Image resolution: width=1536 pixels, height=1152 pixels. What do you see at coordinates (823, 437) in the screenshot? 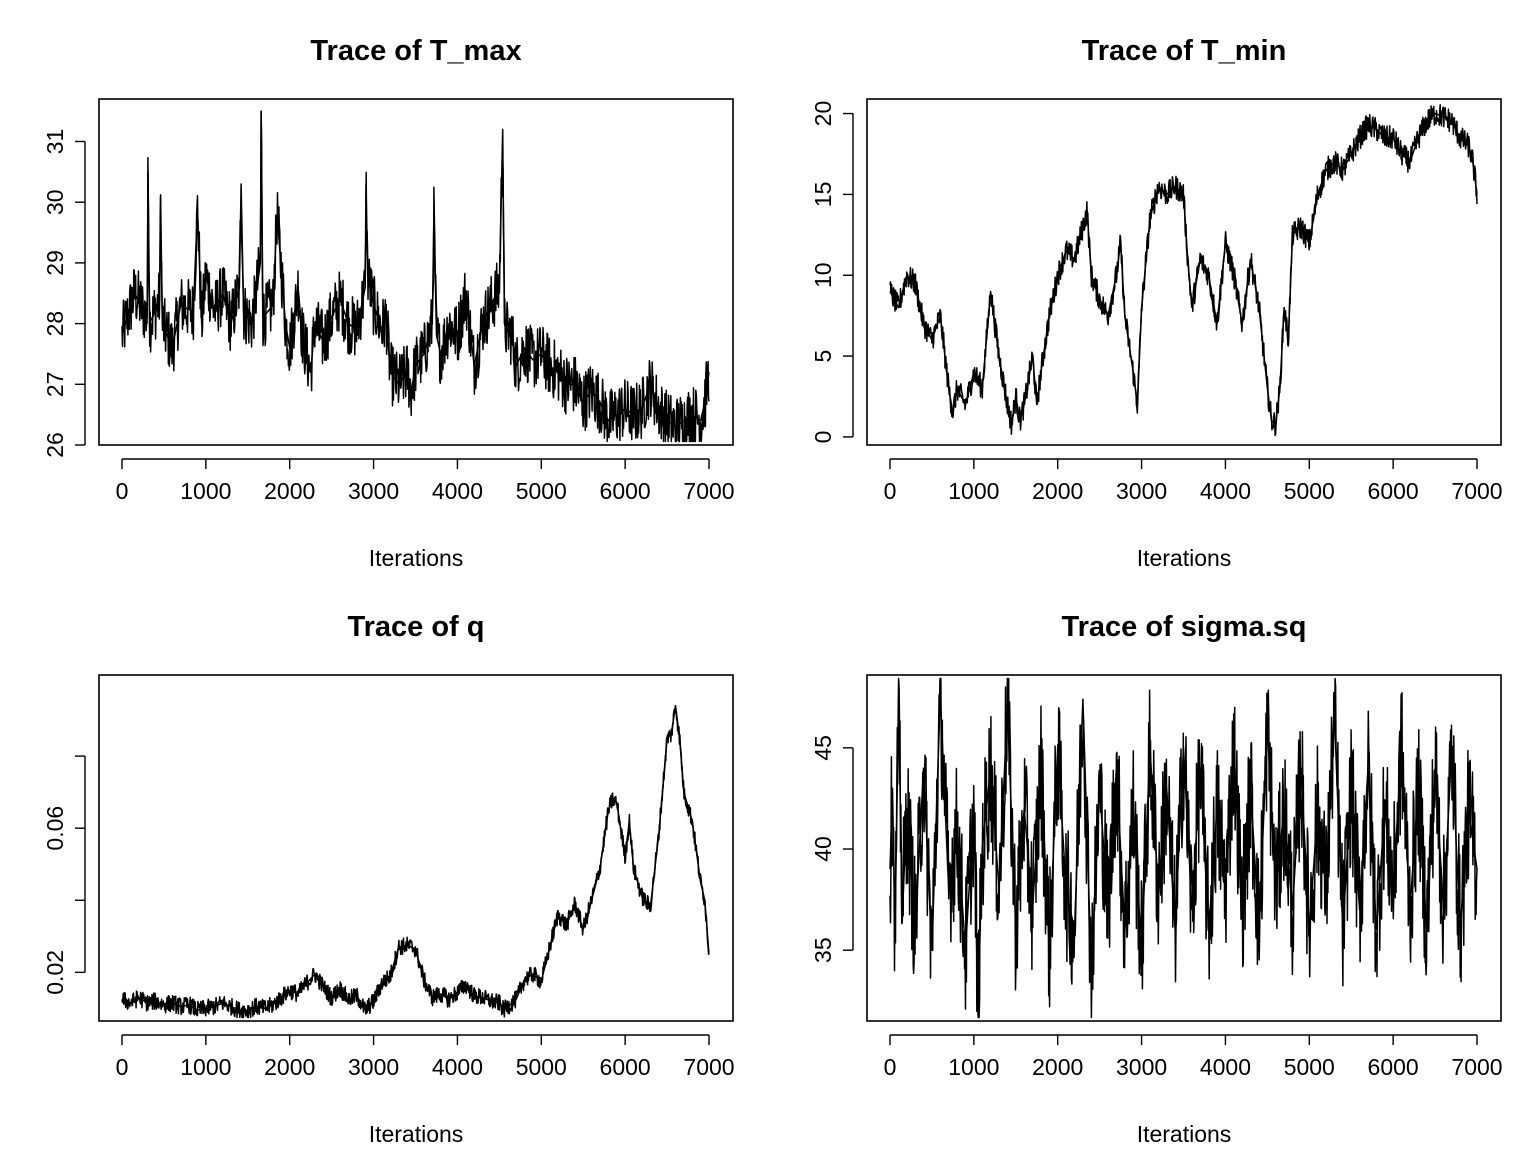
I see `y-tick-label: 0` at bounding box center [823, 437].